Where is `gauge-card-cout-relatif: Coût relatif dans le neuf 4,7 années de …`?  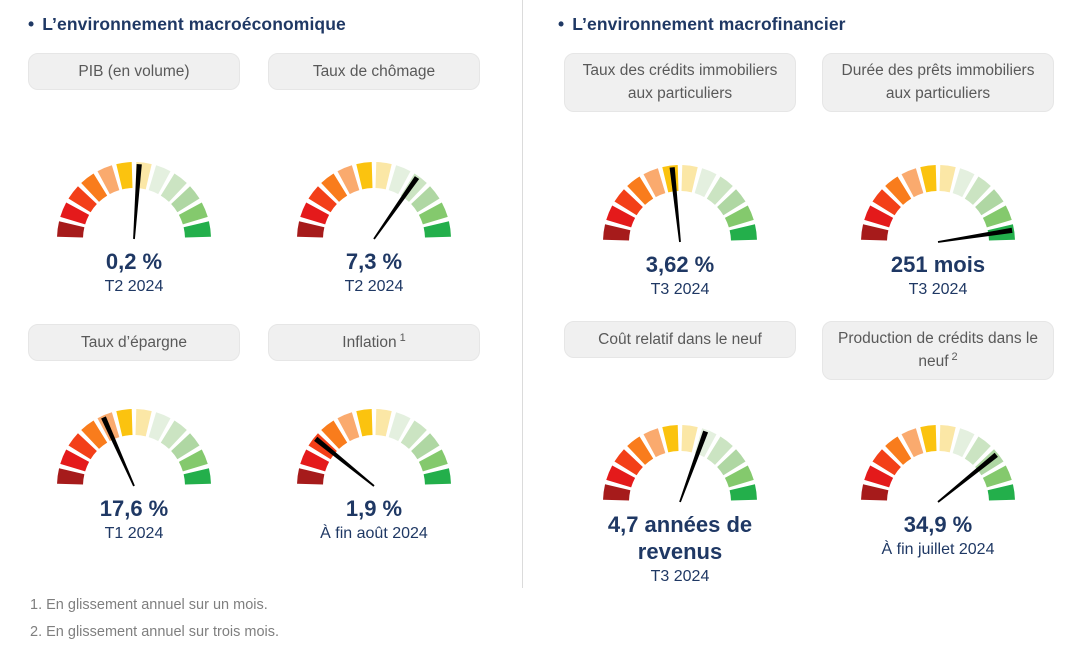
gauge-card-cout-relatif: Coût relatif dans le neuf 4,7 années de … is located at coordinates (680, 454).